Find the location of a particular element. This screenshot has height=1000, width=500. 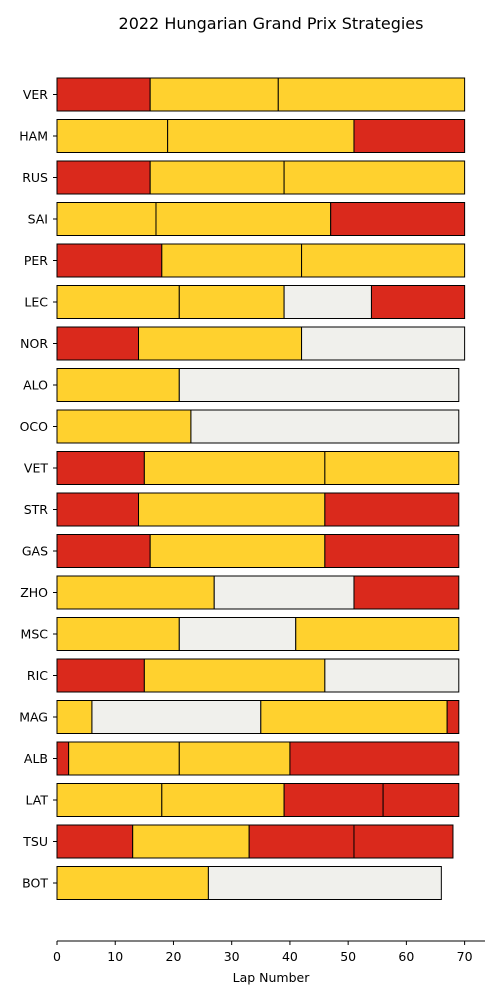

y-tick-label-msc: MSC is located at coordinates (35, 634).